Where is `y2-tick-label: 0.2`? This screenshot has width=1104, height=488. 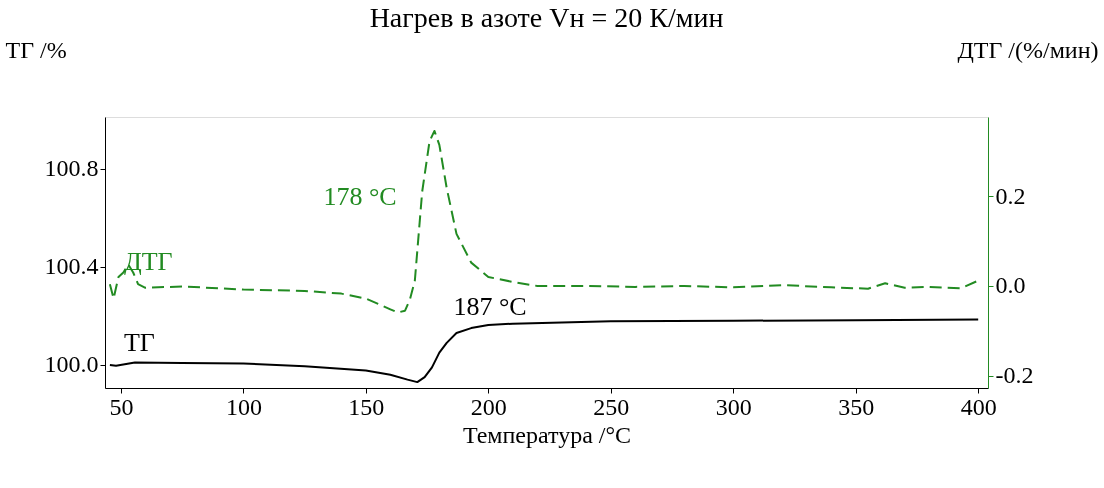
y2-tick-label: 0.2 is located at coordinates (1010, 195).